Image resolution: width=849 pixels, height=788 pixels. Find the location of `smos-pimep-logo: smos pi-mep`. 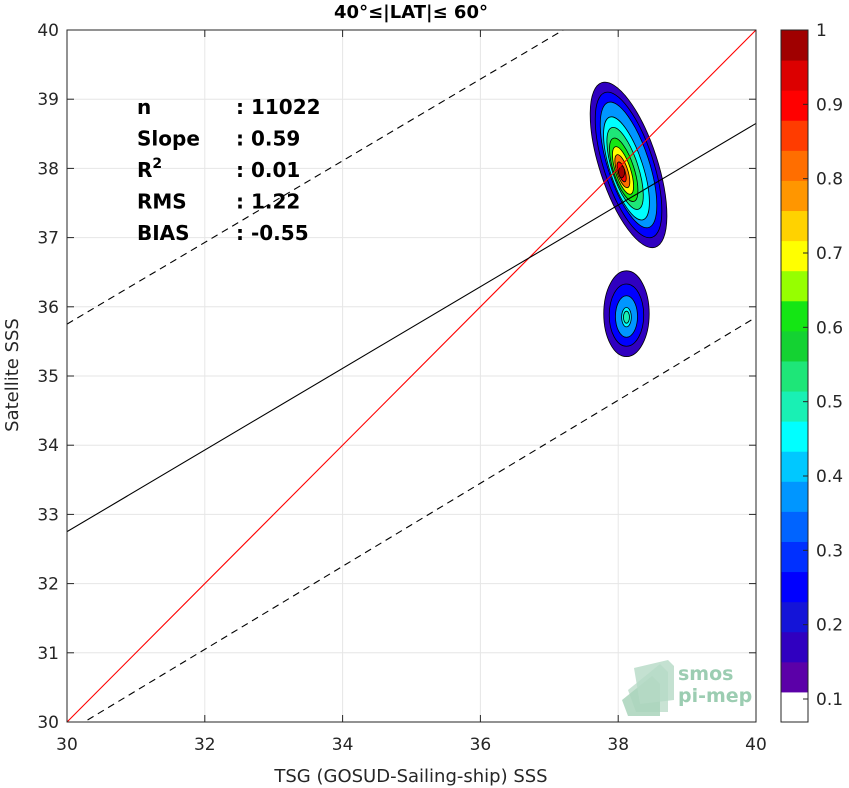

smos-pimep-logo: smos pi-mep is located at coordinates (687, 688).